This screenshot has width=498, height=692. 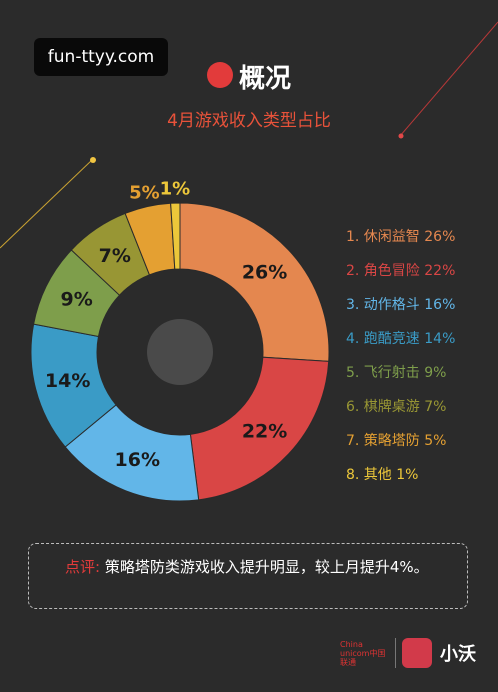 I want to click on page-title-text: 概况, so click(x=264, y=79).